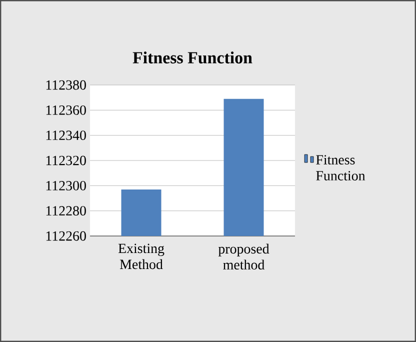  What do you see at coordinates (244, 257) in the screenshot?
I see `x-tick-label: proposed method` at bounding box center [244, 257].